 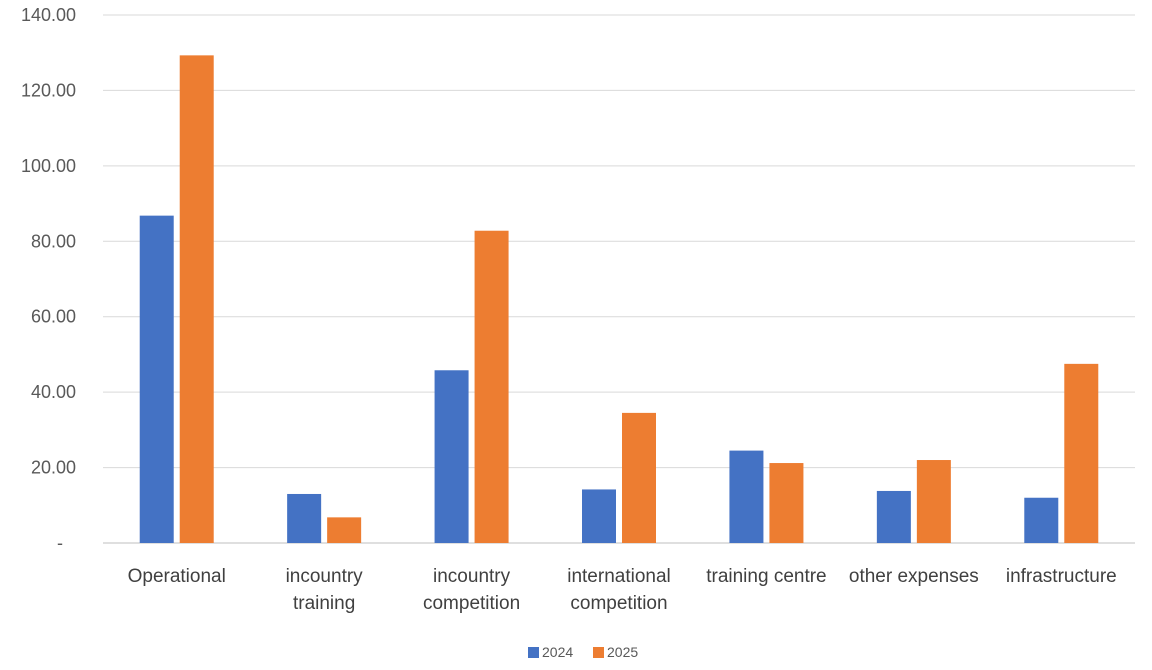 I want to click on x-category-label: incountry competition, so click(x=471, y=590).